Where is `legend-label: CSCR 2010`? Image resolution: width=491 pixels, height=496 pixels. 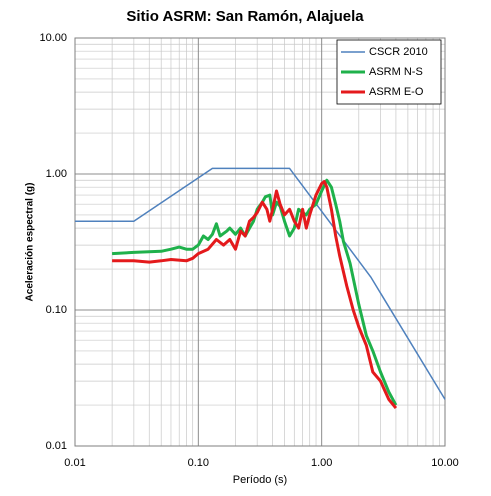
legend-label: CSCR 2010 is located at coordinates (398, 52).